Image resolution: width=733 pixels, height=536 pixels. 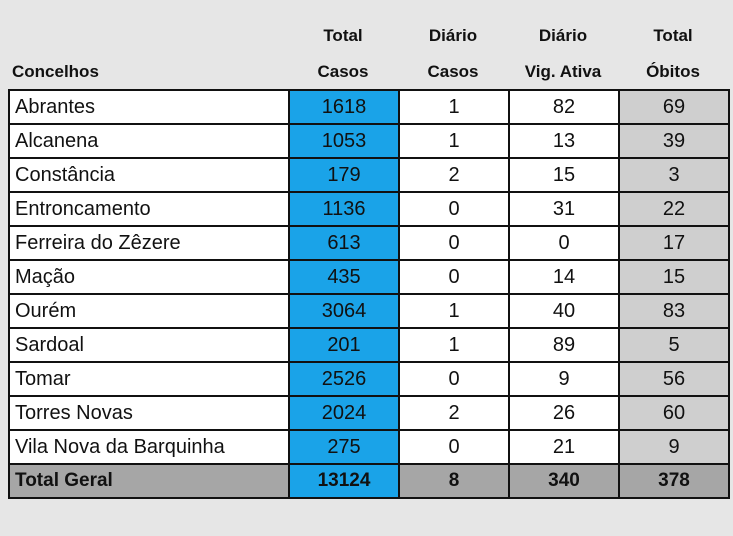 What do you see at coordinates (564, 277) in the screenshot?
I see `vig-ativa-cell: 14` at bounding box center [564, 277].